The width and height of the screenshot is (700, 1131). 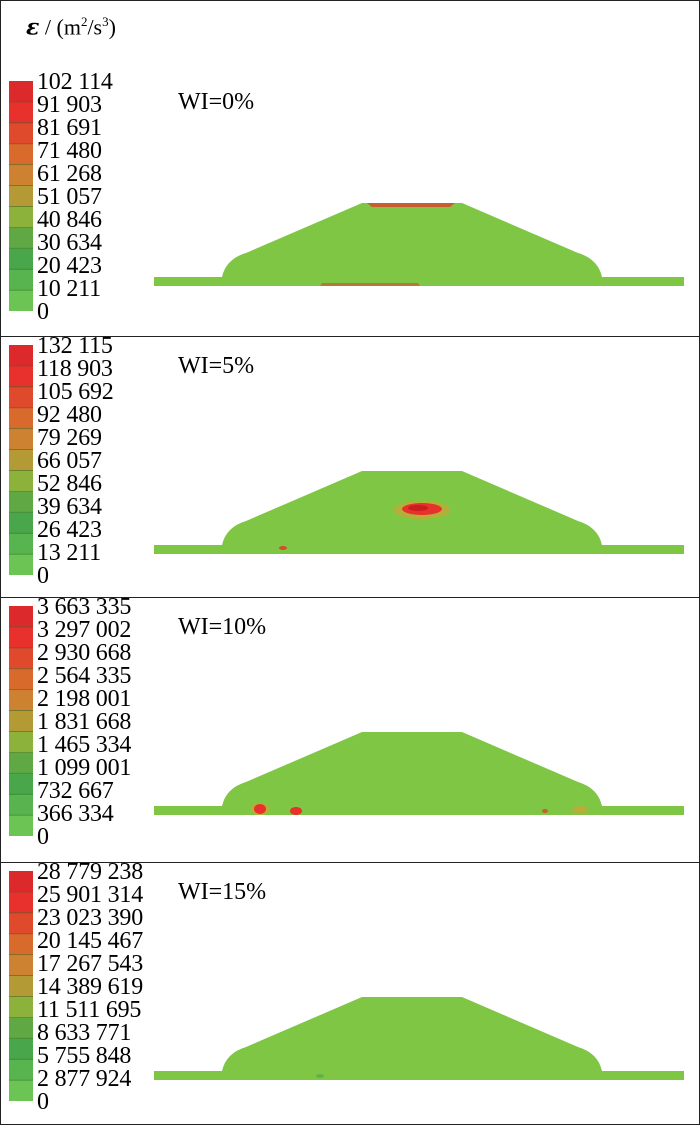 What do you see at coordinates (105, 21) in the screenshot?
I see `units-exponent-3: 3` at bounding box center [105, 21].